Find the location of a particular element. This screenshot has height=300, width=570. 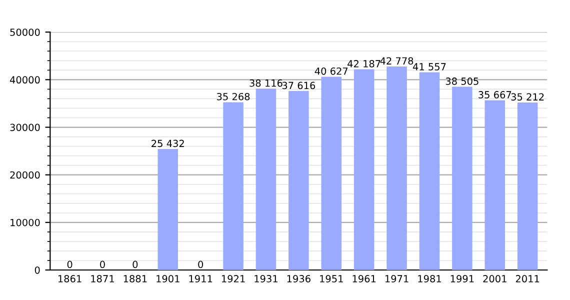

data-label: 38 505 is located at coordinates (462, 81).